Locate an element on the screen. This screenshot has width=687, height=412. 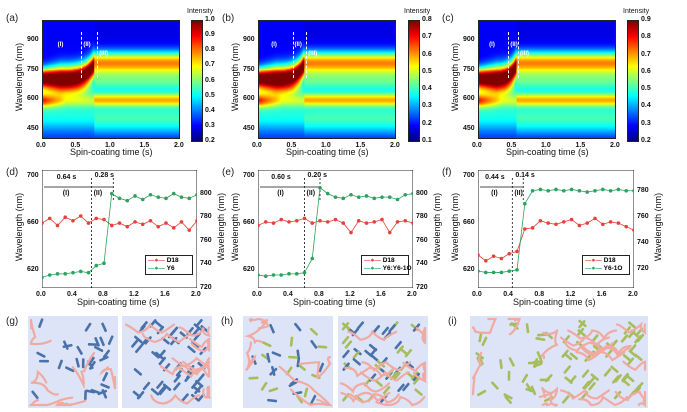
x-tick-label: 0.0 is located at coordinates (477, 145).